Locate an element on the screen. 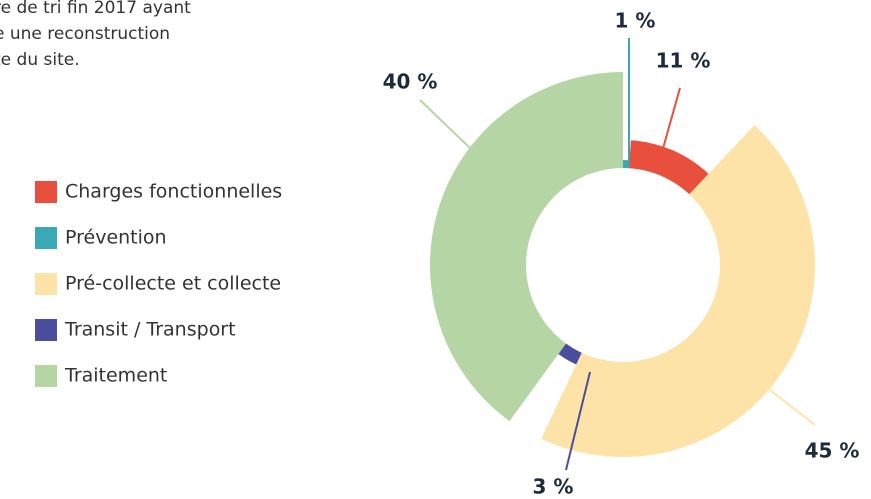 Image resolution: width=871 pixels, height=499 pixels. value-label: 11 % is located at coordinates (683, 61).